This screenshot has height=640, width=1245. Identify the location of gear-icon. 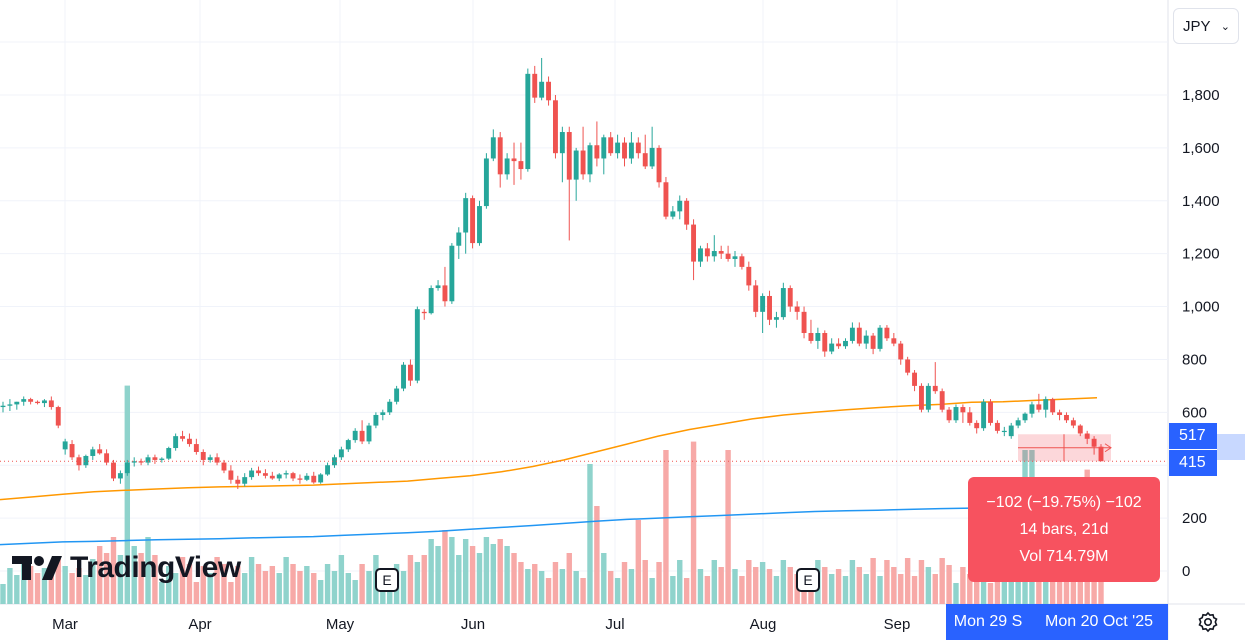
(1208, 622).